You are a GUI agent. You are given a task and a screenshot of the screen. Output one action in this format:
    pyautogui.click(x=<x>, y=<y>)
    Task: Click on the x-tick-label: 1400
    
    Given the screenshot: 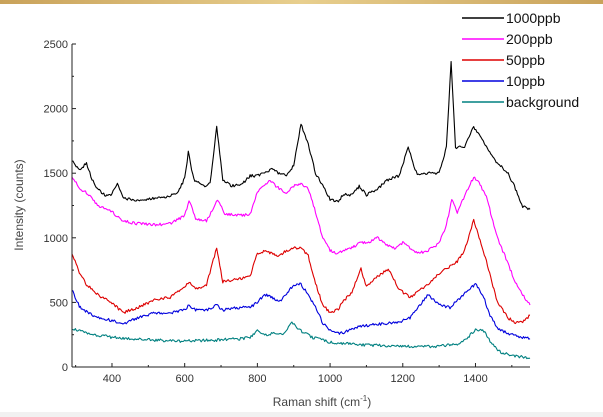 What is the action you would take?
    pyautogui.click(x=475, y=379)
    